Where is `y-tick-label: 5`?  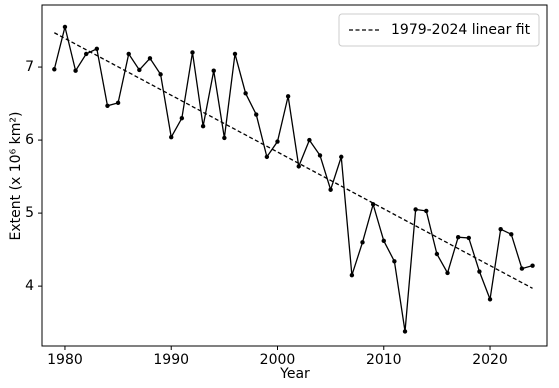
y-tick-label: 5 is located at coordinates (29, 213).